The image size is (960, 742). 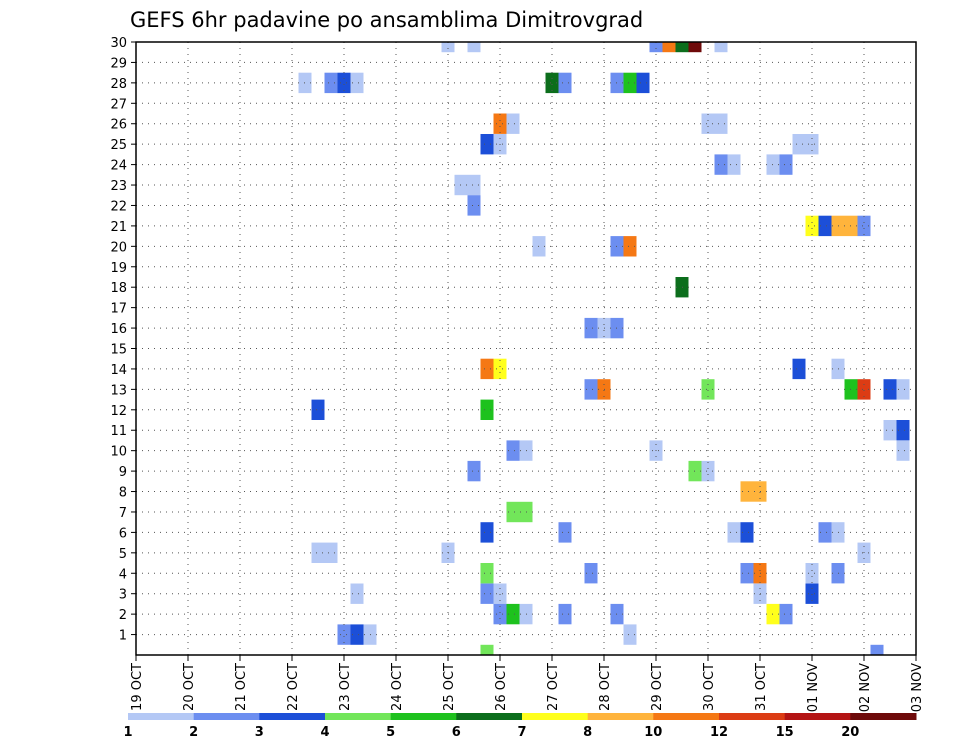 I want to click on y-tick-label: 17, so click(x=118, y=309).